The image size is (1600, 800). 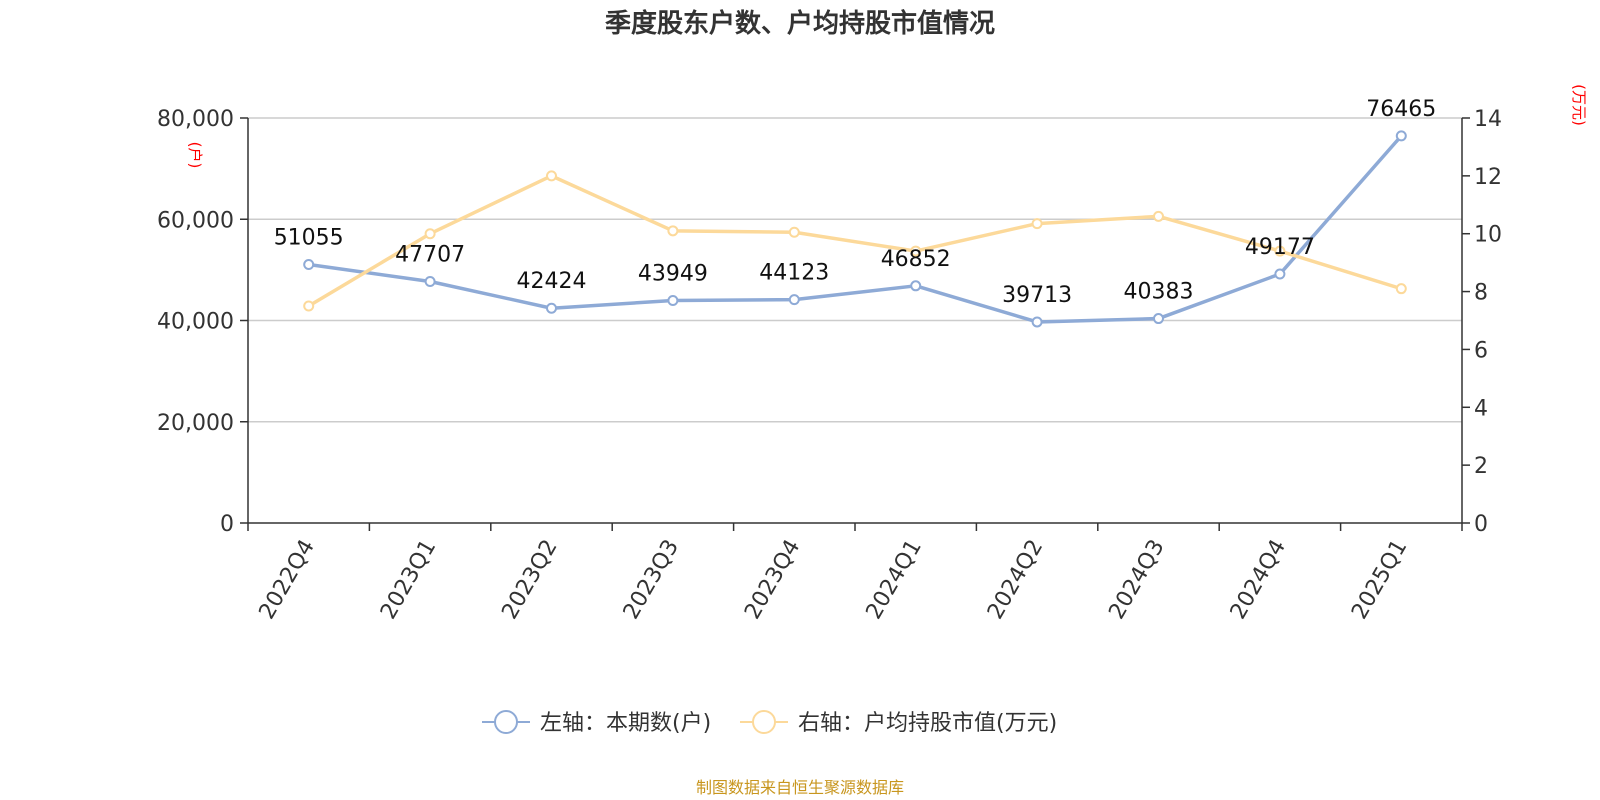 I want to click on x-tick-label: 2025Q1, so click(x=1379, y=580).